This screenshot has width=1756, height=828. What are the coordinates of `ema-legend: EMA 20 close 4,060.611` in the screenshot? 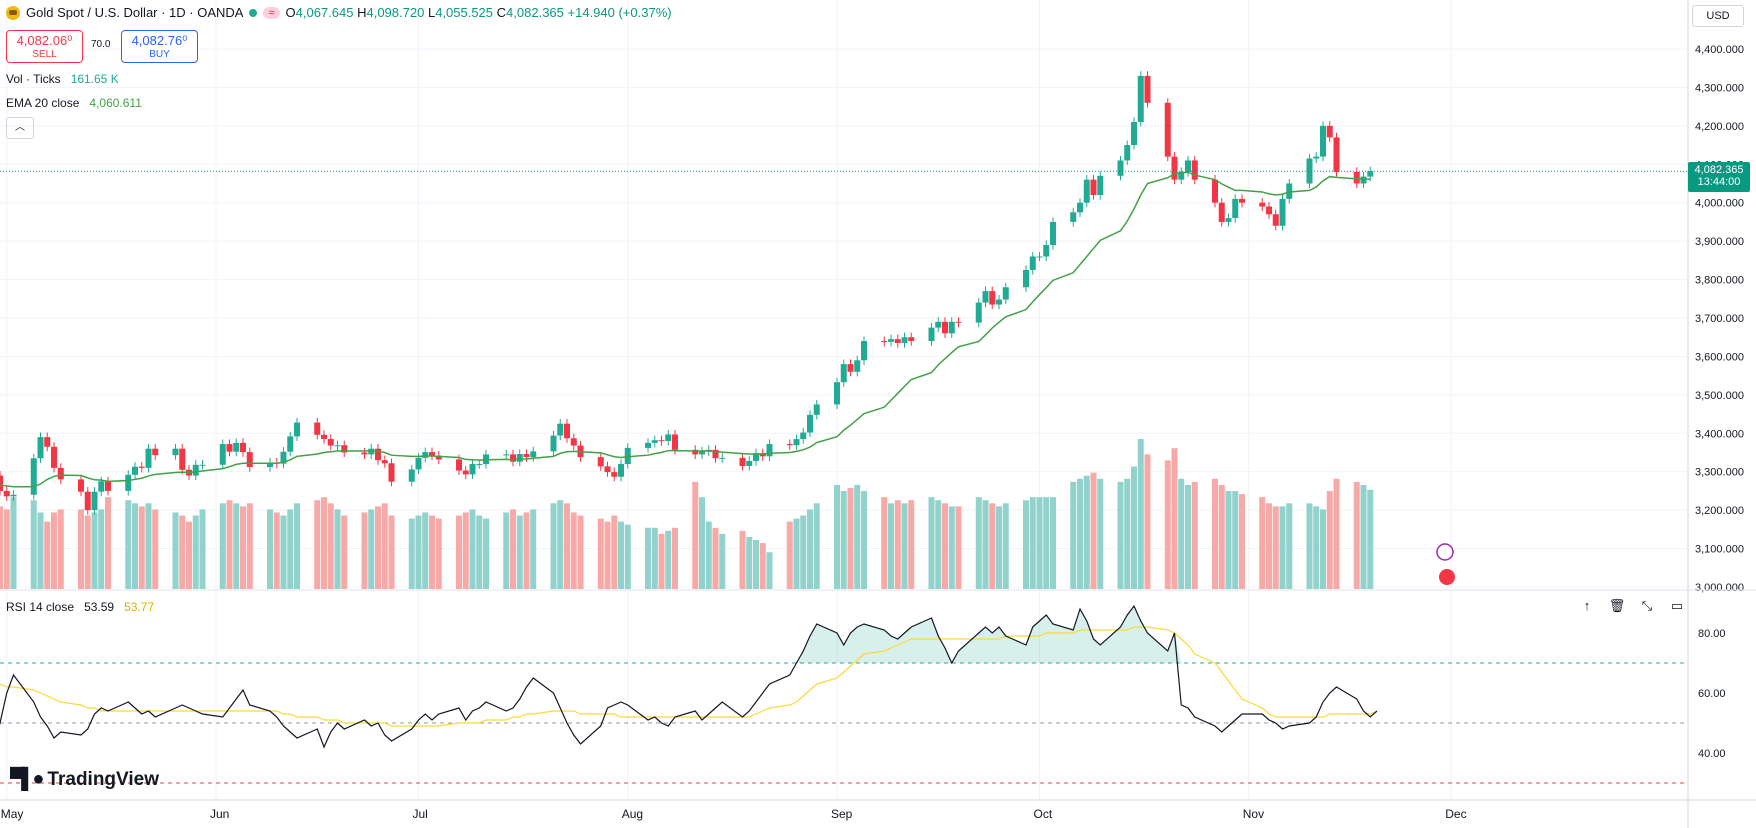 It's located at (74, 103).